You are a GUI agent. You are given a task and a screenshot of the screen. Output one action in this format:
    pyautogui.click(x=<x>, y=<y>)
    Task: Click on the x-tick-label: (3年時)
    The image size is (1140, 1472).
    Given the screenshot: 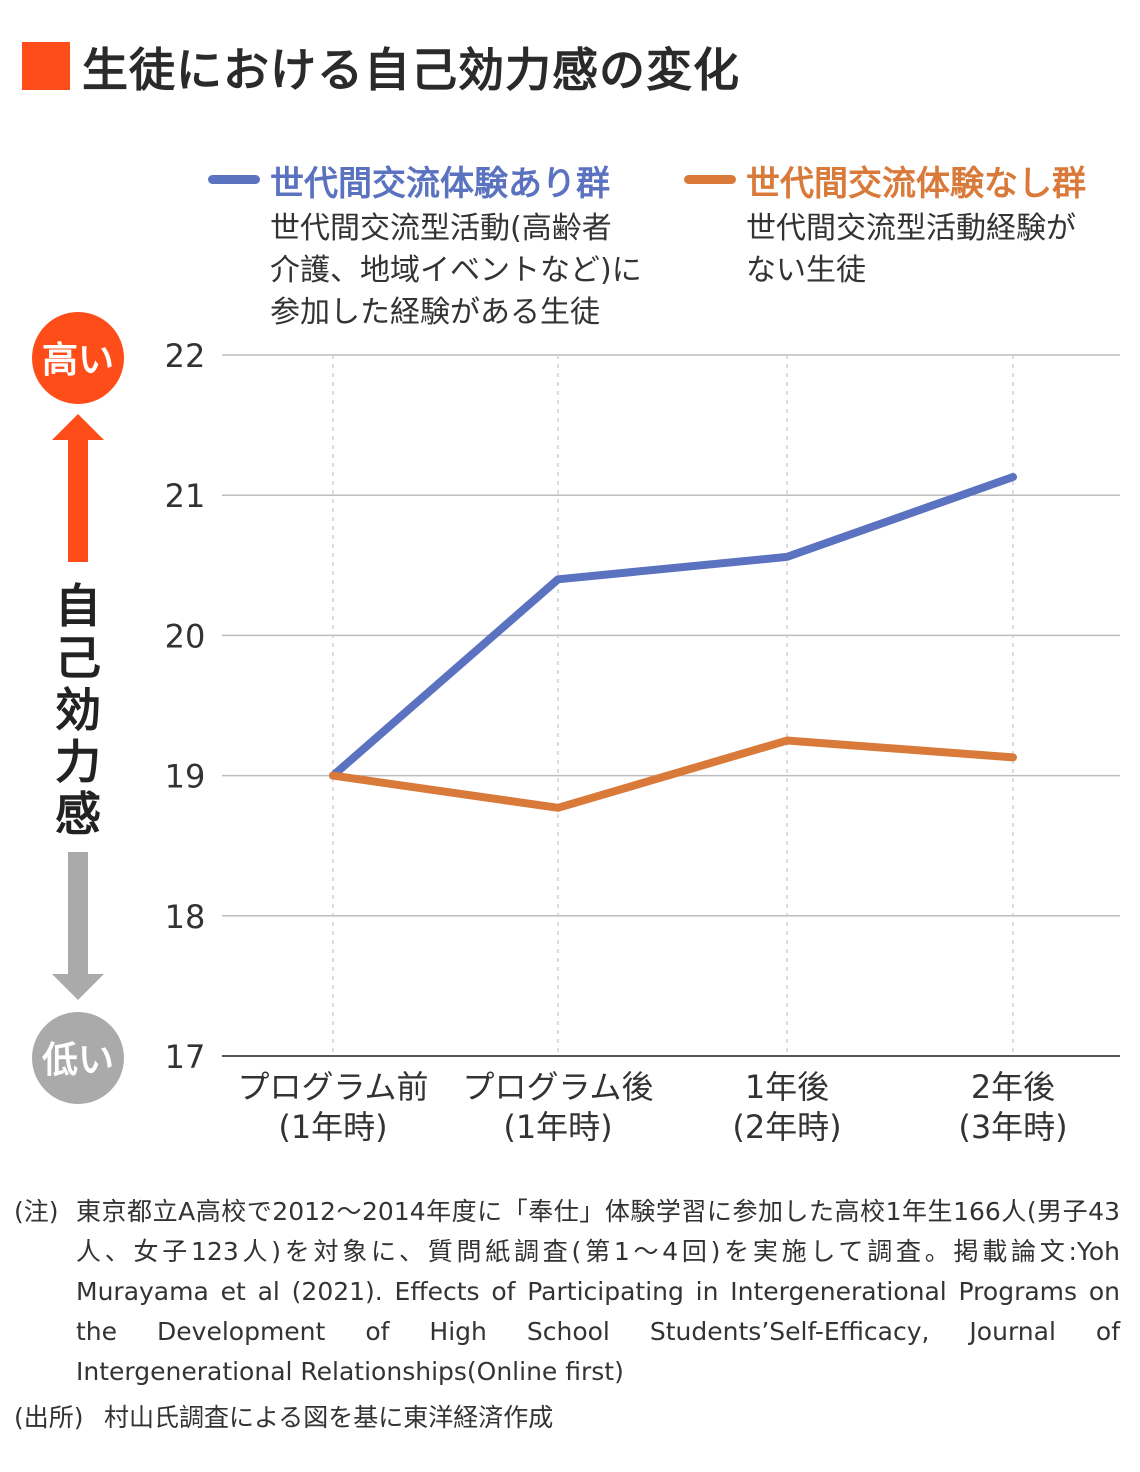 What is the action you would take?
    pyautogui.click(x=1012, y=1127)
    